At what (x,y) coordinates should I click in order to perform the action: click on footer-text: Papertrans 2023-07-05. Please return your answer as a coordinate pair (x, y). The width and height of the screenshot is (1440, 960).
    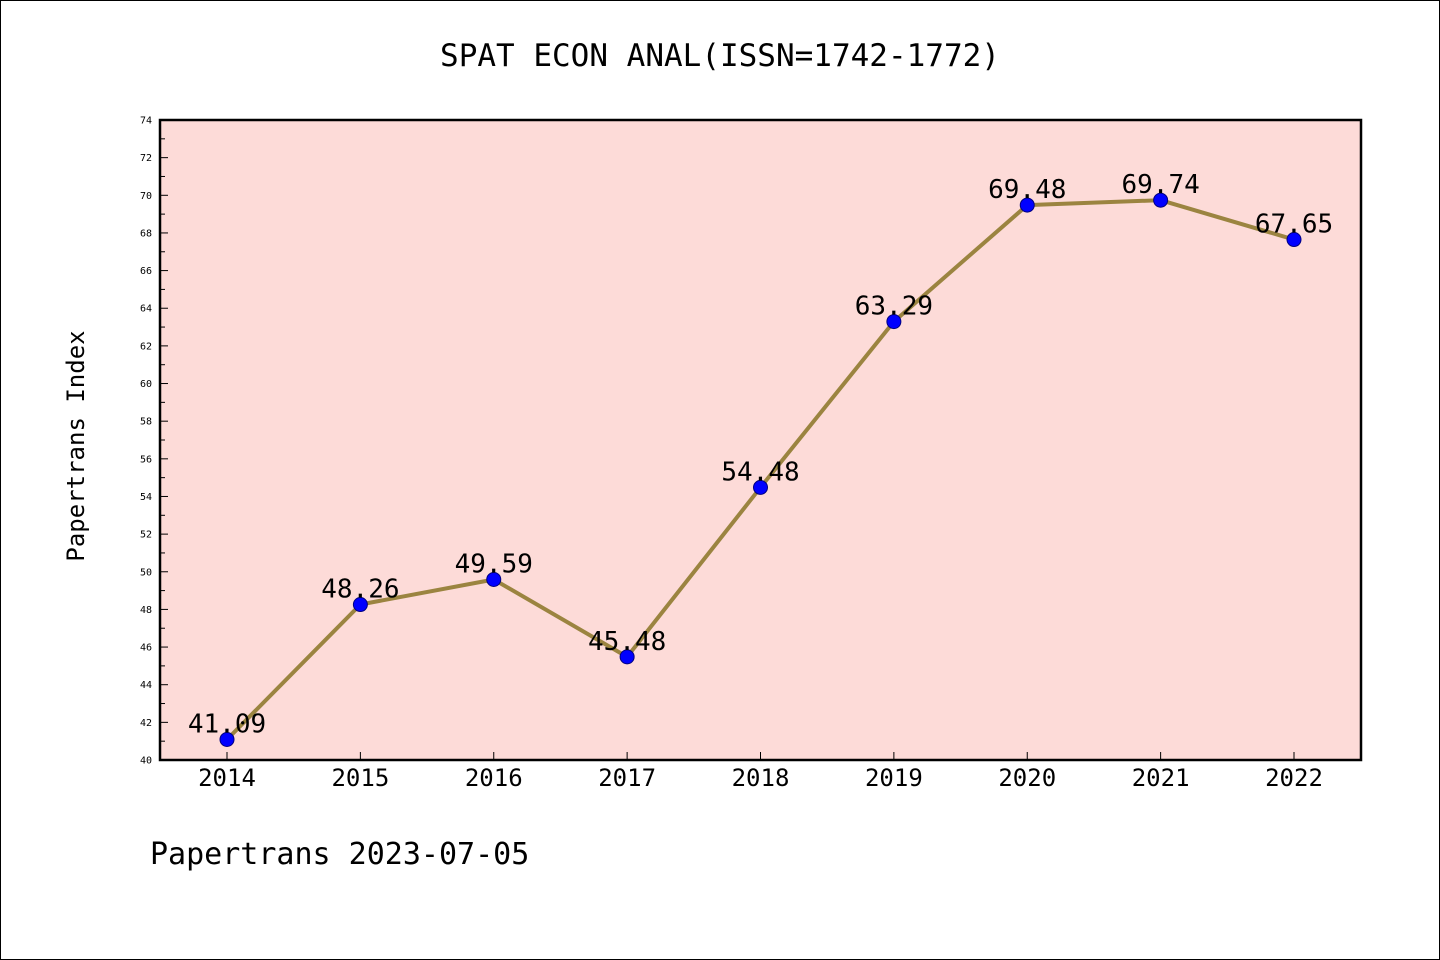
    Looking at the image, I should click on (339, 854).